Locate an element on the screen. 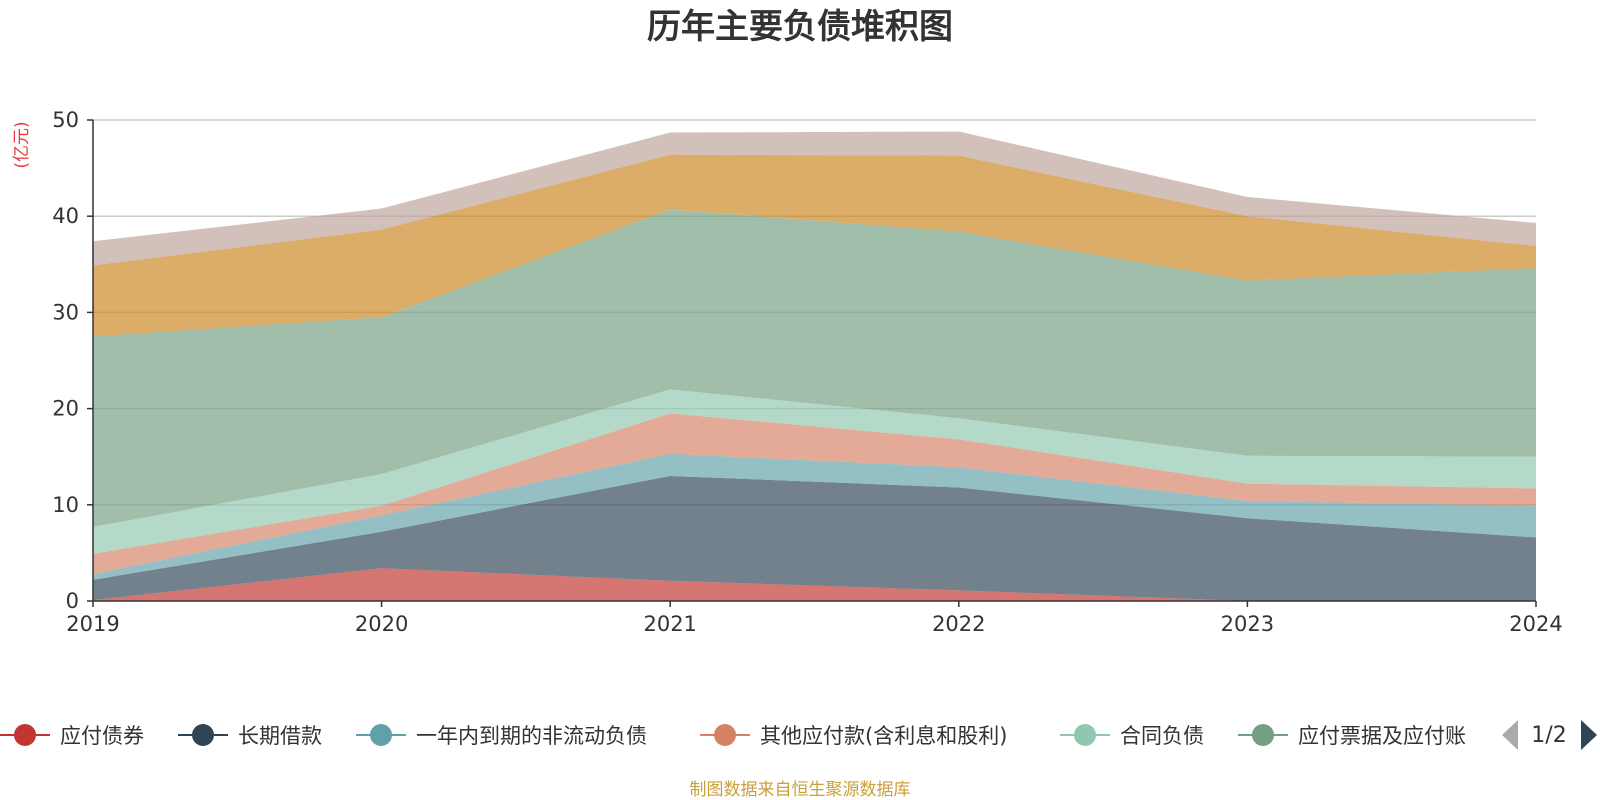 The width and height of the screenshot is (1600, 800). y-axis-unit: (亿元) is located at coordinates (22, 144).